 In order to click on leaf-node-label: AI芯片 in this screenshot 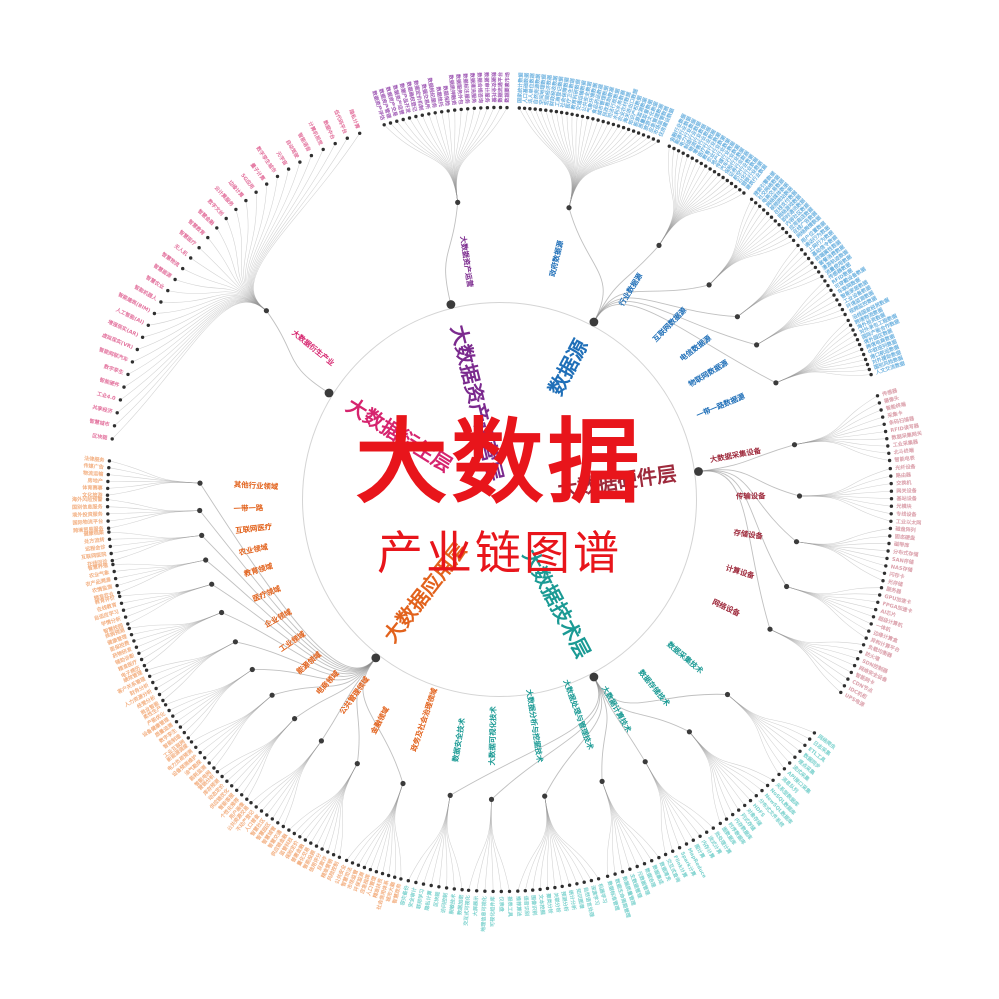, I will do `click(888, 613)`.